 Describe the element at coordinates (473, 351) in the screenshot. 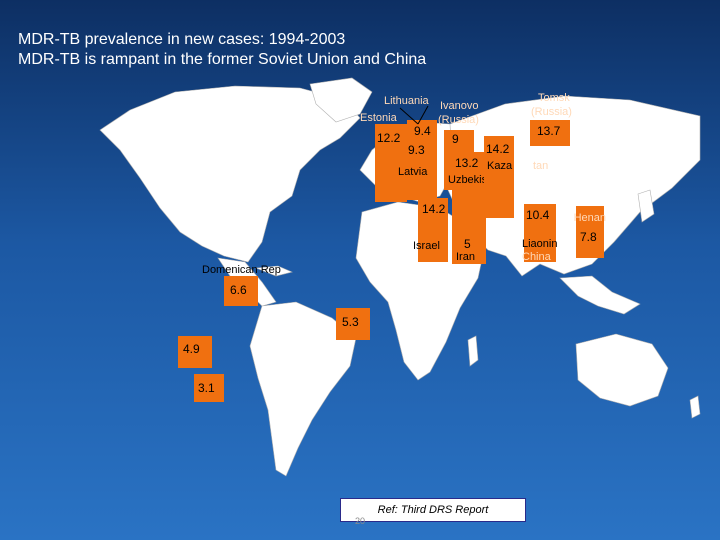

I see `madagascar-landmass` at that location.